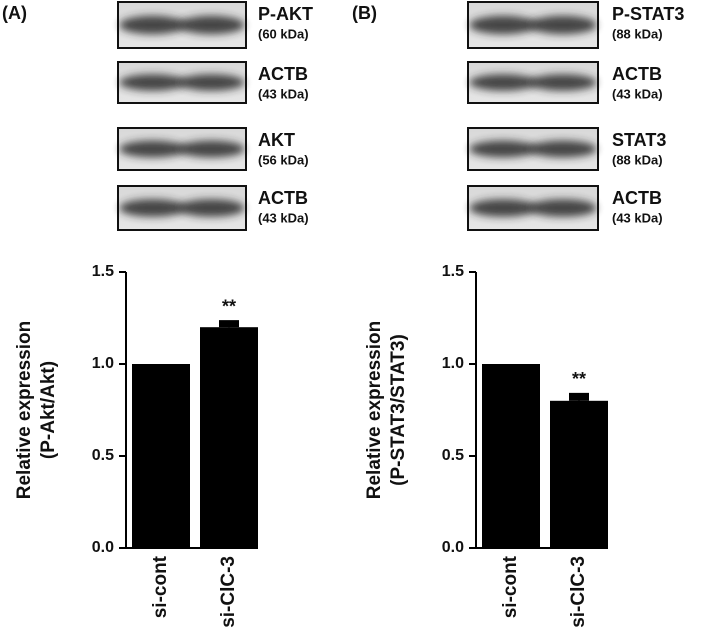 The image size is (709, 642). What do you see at coordinates (648, 14) in the screenshot?
I see `blot-name: P-STAT3` at bounding box center [648, 14].